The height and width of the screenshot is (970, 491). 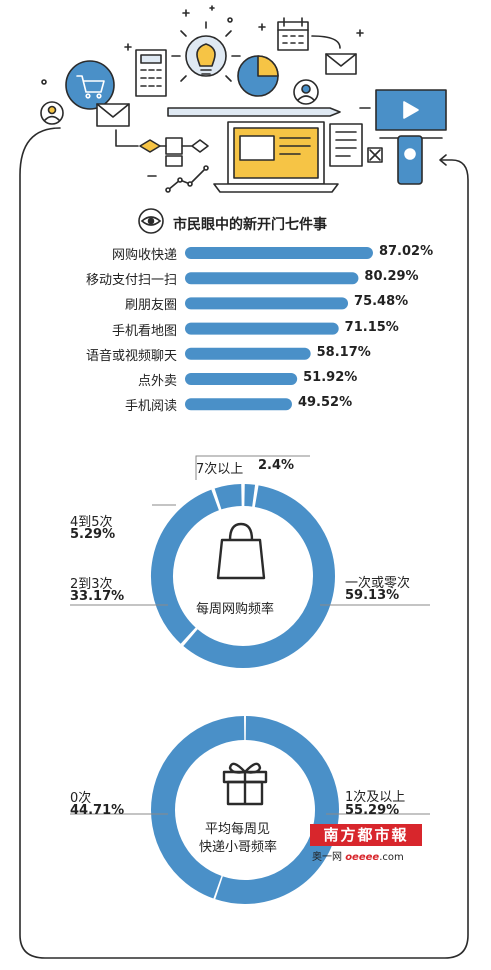 What do you see at coordinates (131, 281) in the screenshot?
I see `bar-category-label: 移动支付扫一扫` at bounding box center [131, 281].